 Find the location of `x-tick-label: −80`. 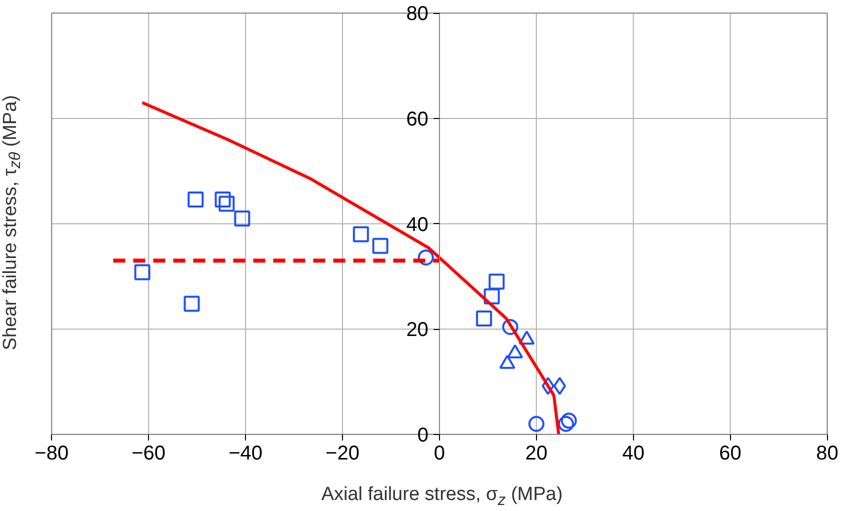

x-tick-label: −80 is located at coordinates (51, 453).